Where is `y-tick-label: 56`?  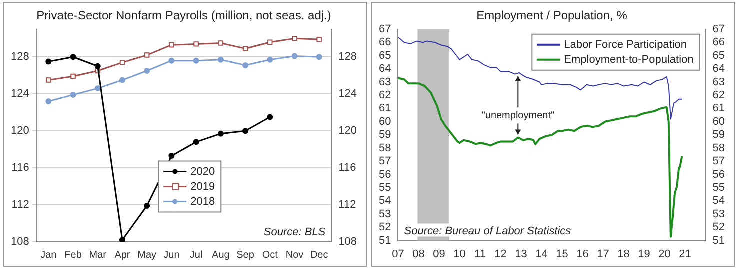
y-tick-label: 56 is located at coordinates (385, 174).